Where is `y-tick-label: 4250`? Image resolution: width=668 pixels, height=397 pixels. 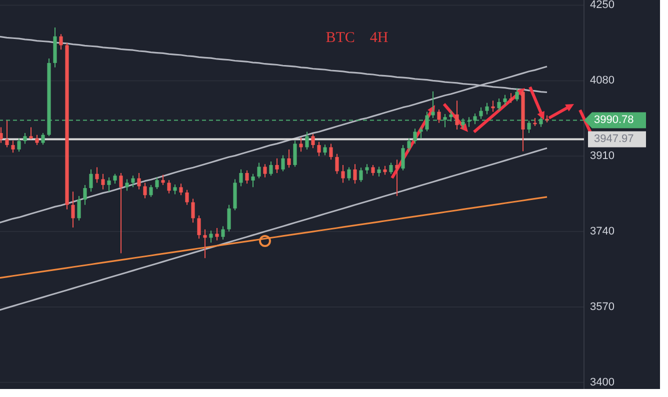
y-tick-label: 4250 is located at coordinates (602, 6).